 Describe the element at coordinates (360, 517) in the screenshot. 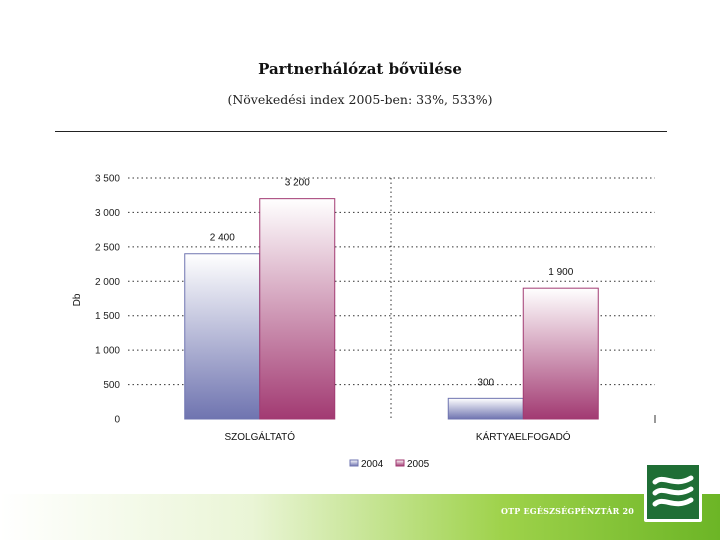

I see `footer-bar` at that location.